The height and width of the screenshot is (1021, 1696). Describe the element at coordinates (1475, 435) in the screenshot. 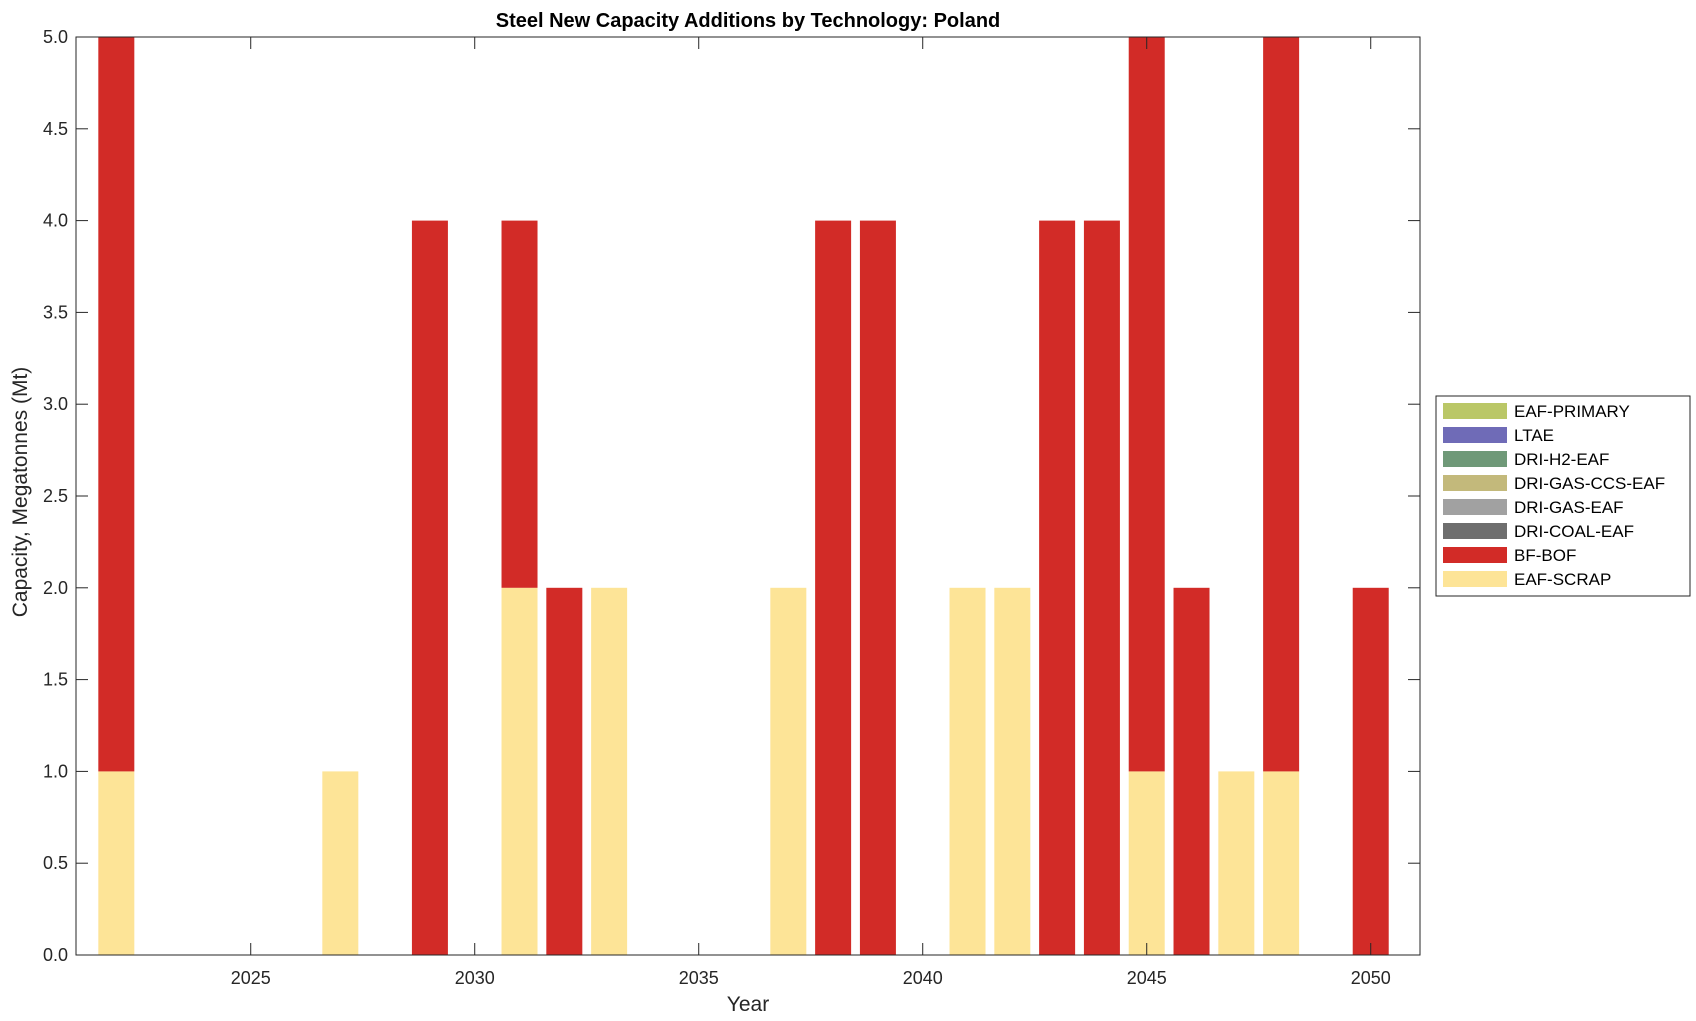

I see `legend-swatch-ltae` at that location.